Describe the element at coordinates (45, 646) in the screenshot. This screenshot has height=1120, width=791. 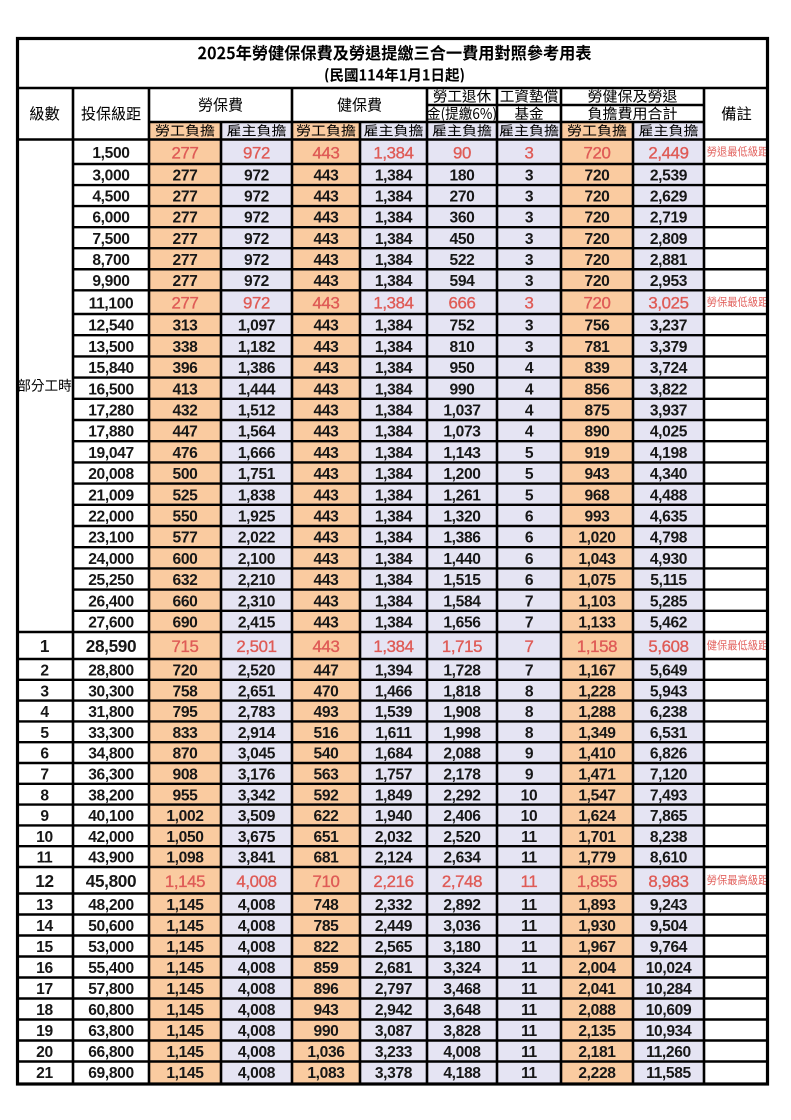
I see `svg-text: 1` at that location.